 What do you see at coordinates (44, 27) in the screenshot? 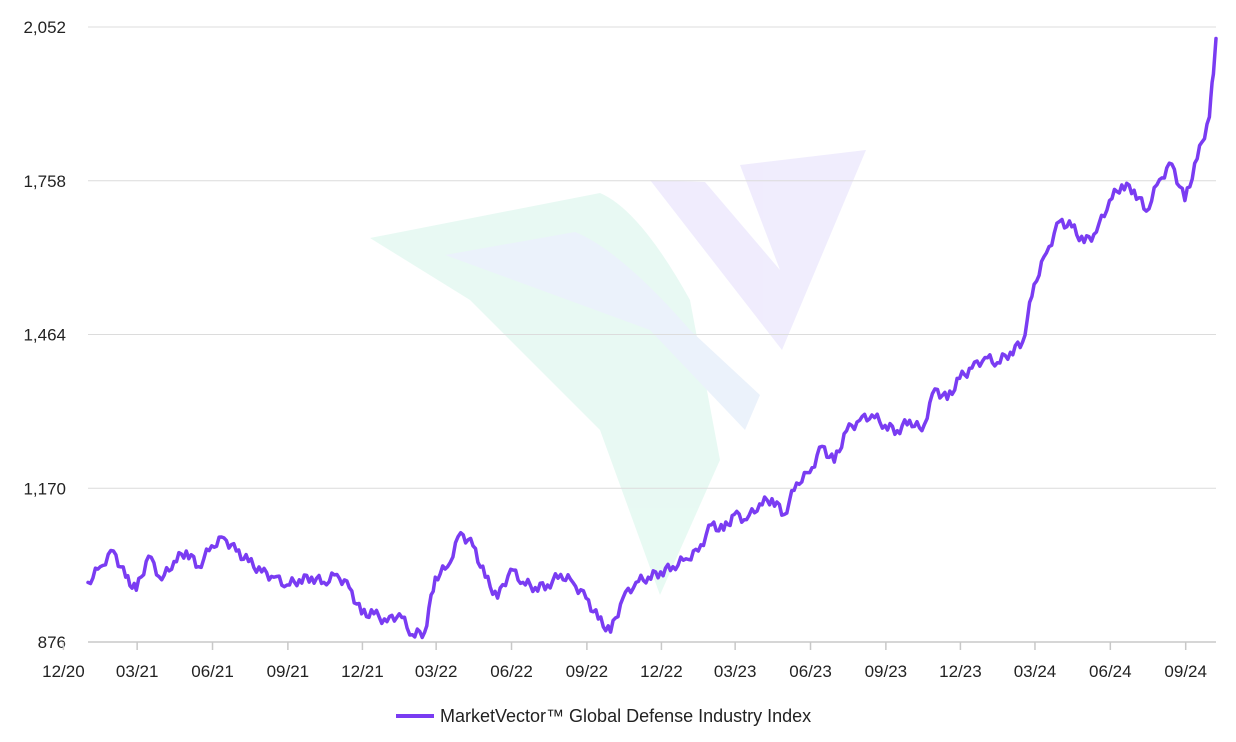
I see `y-tick-label: 2,052` at bounding box center [44, 27].